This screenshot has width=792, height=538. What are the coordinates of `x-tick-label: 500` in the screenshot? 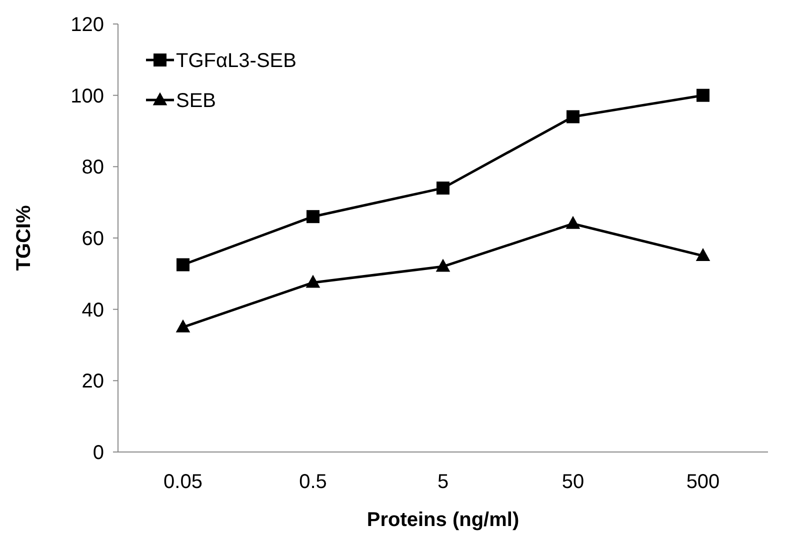 It's located at (703, 482).